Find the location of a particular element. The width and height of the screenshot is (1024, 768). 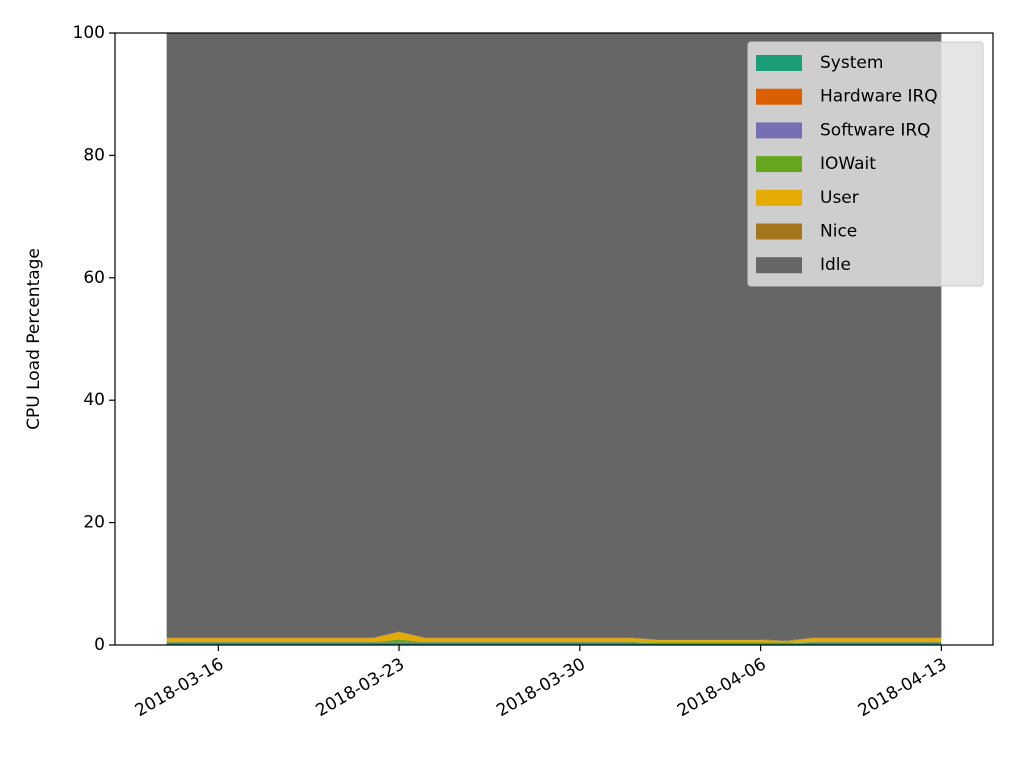

y-tick-label: 60 is located at coordinates (94, 278).